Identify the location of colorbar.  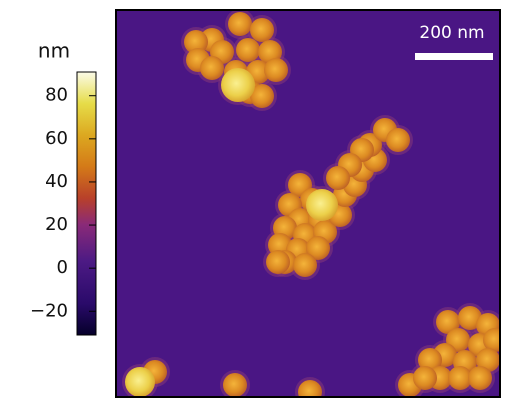
(86, 203).